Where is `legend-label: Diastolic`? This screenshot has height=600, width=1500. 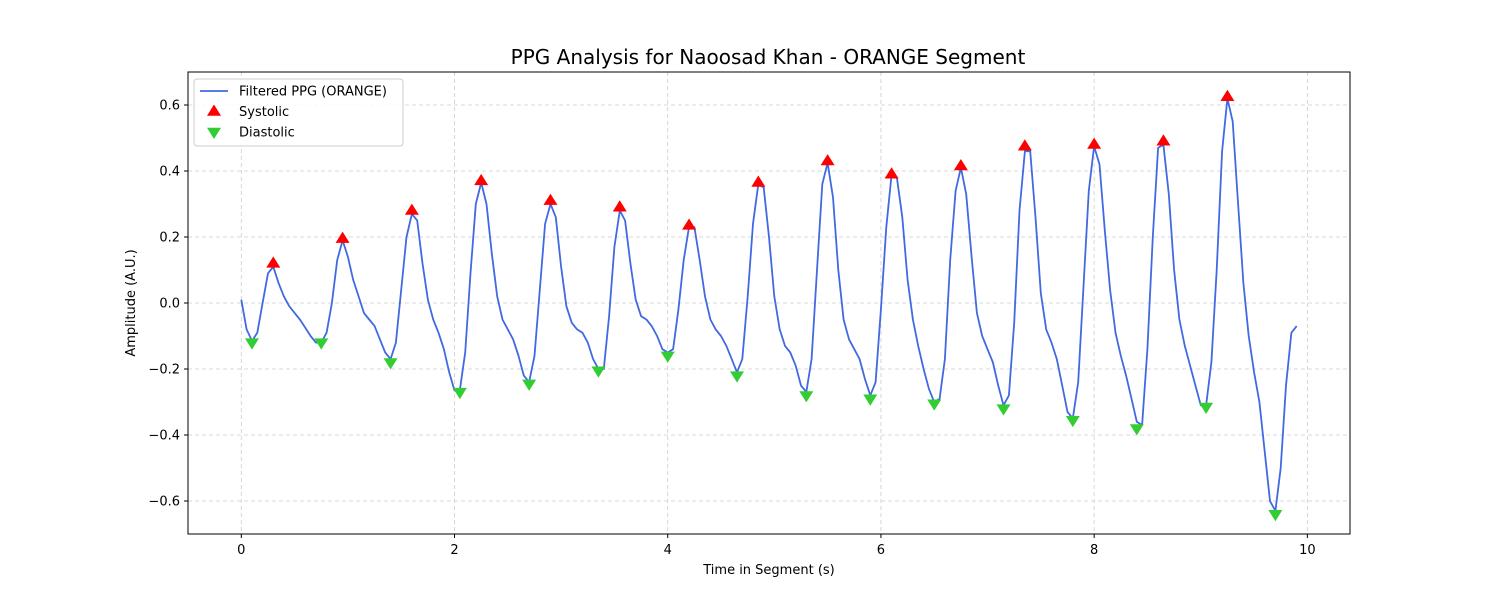 legend-label: Diastolic is located at coordinates (267, 133).